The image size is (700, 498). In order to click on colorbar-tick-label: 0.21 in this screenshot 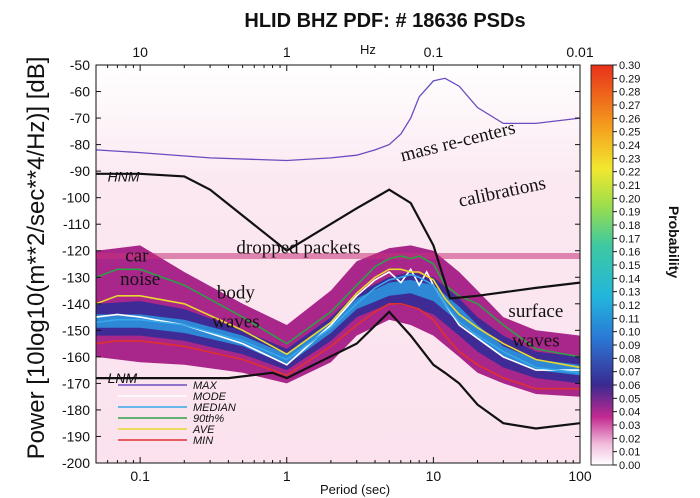, I will do `click(629, 186)`.